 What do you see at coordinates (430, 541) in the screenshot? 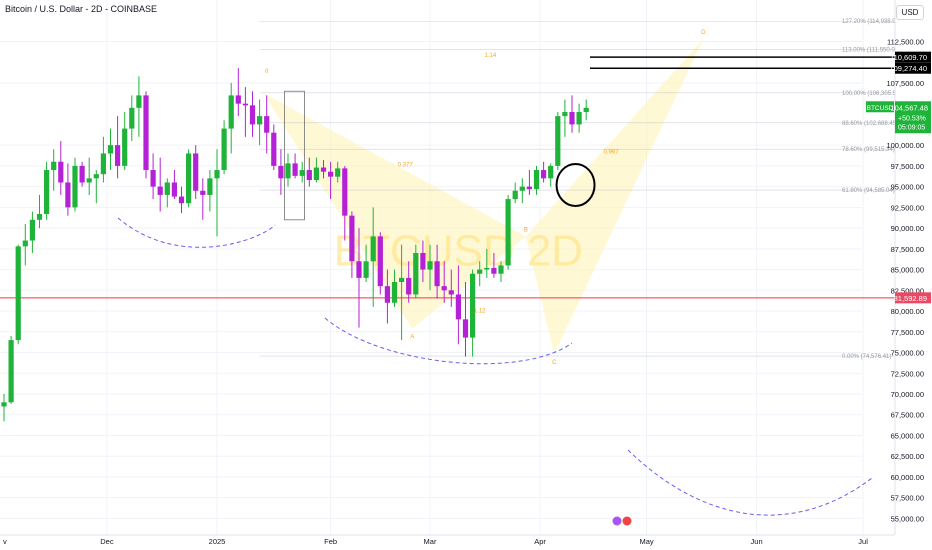
I see `x-tick-label: Mar` at bounding box center [430, 541].